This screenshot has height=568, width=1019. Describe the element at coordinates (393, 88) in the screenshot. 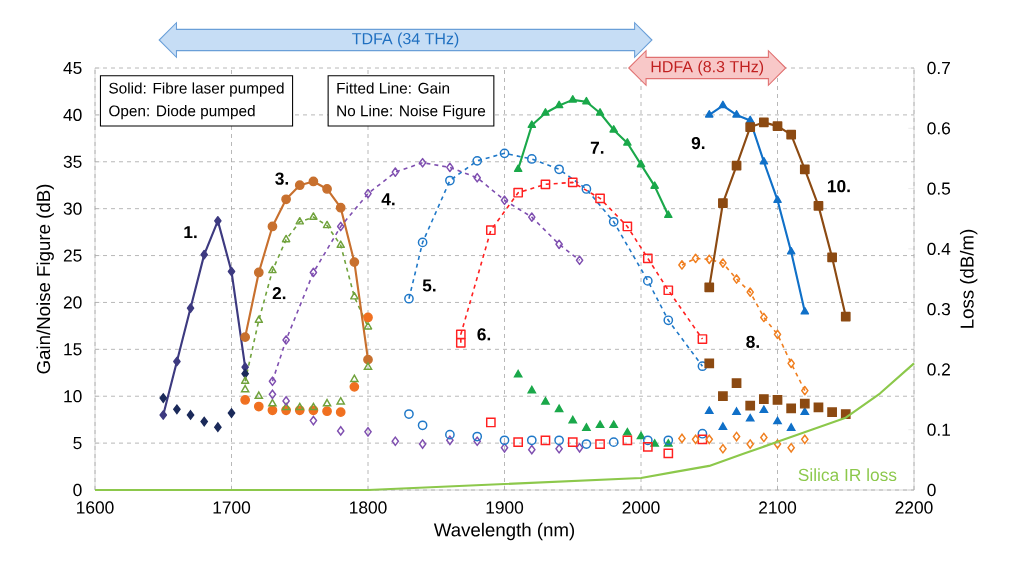

I see `annotation: Fitted Line: Gain` at that location.